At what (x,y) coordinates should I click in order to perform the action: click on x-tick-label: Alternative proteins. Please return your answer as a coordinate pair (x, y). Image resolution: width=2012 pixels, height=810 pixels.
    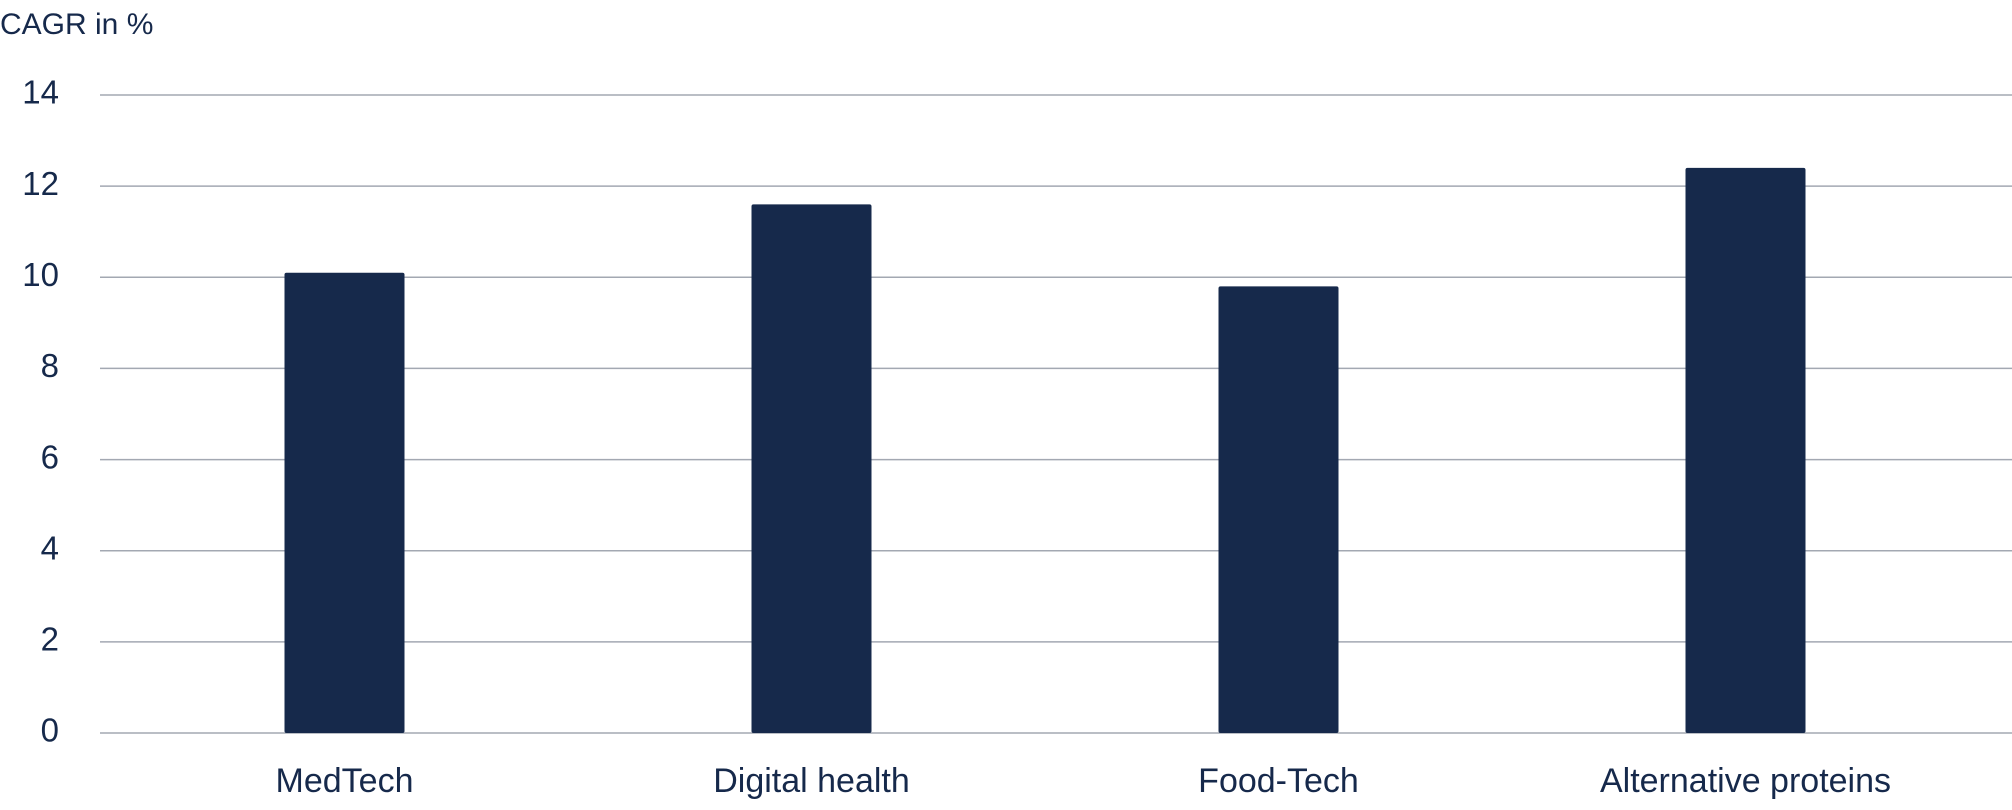
    Looking at the image, I should click on (1745, 781).